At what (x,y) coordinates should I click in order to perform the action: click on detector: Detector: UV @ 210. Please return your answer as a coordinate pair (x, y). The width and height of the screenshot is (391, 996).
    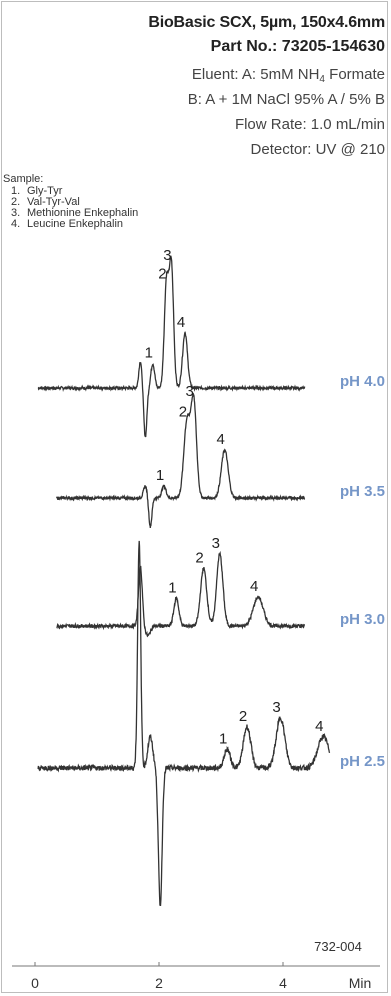
    Looking at the image, I should click on (317, 149).